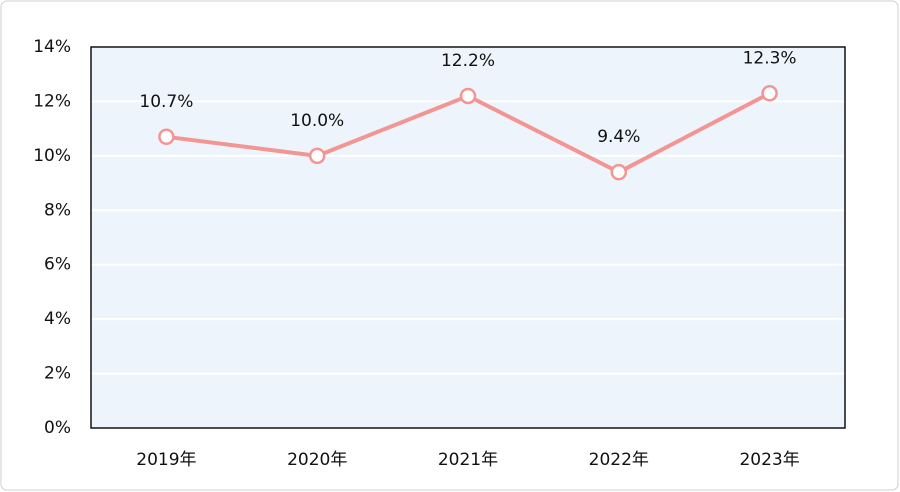 This screenshot has width=900, height=492. What do you see at coordinates (317, 121) in the screenshot?
I see `data-label: 10.0%` at bounding box center [317, 121].